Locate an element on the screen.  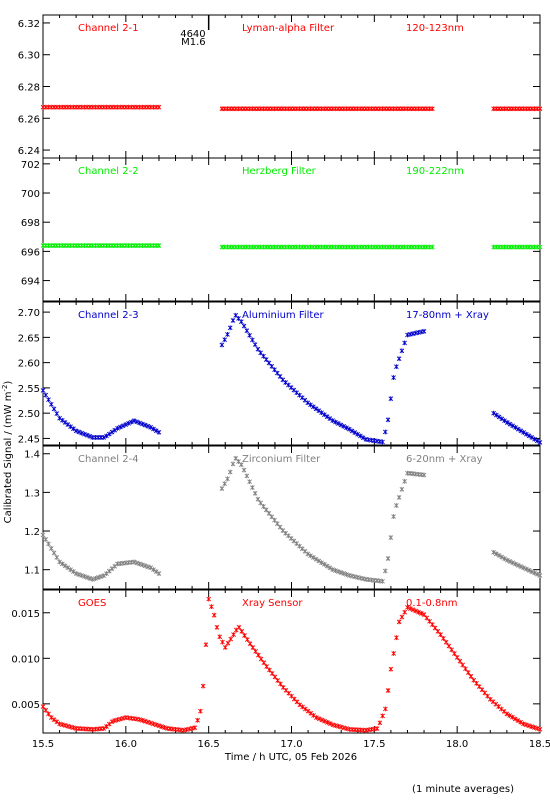
y-tick-label: 6.26 is located at coordinates (29, 119).